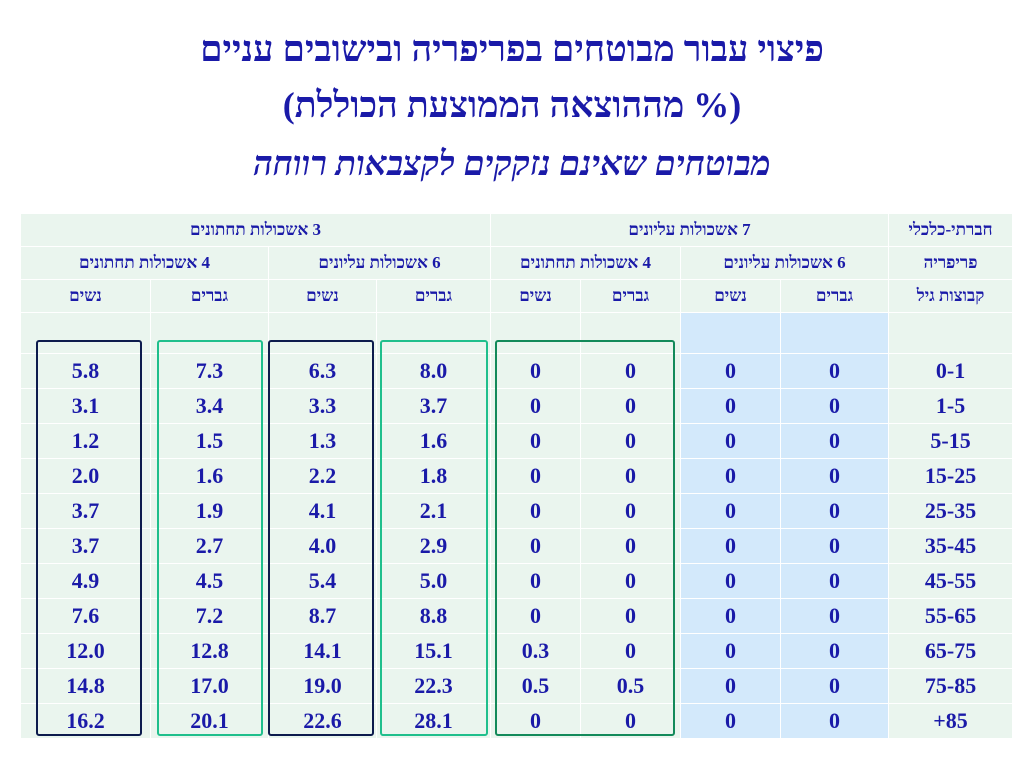 This screenshot has width=1024, height=768. I want to click on header-top6-b: 6 אשכולות עליונים, so click(785, 263).